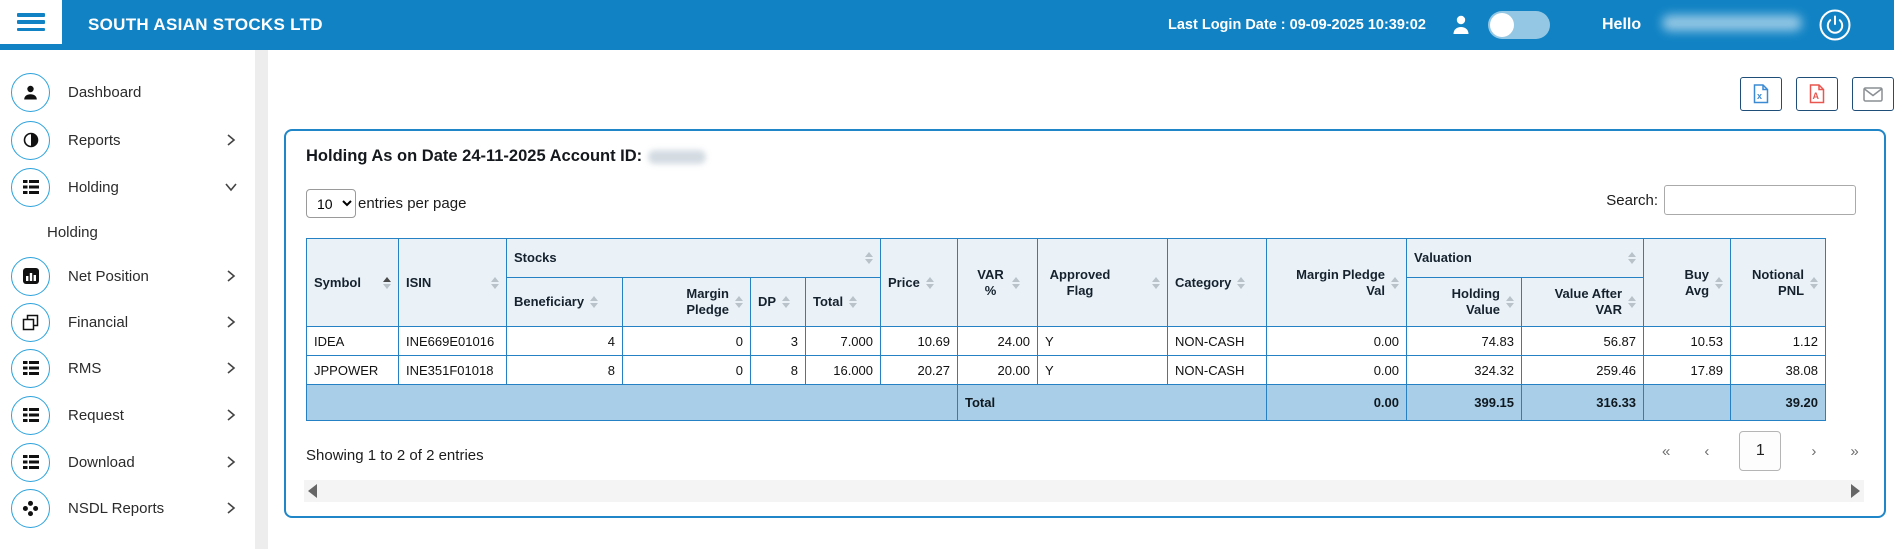  Describe the element at coordinates (535, 258) in the screenshot. I see `group-label: Stocks` at that location.